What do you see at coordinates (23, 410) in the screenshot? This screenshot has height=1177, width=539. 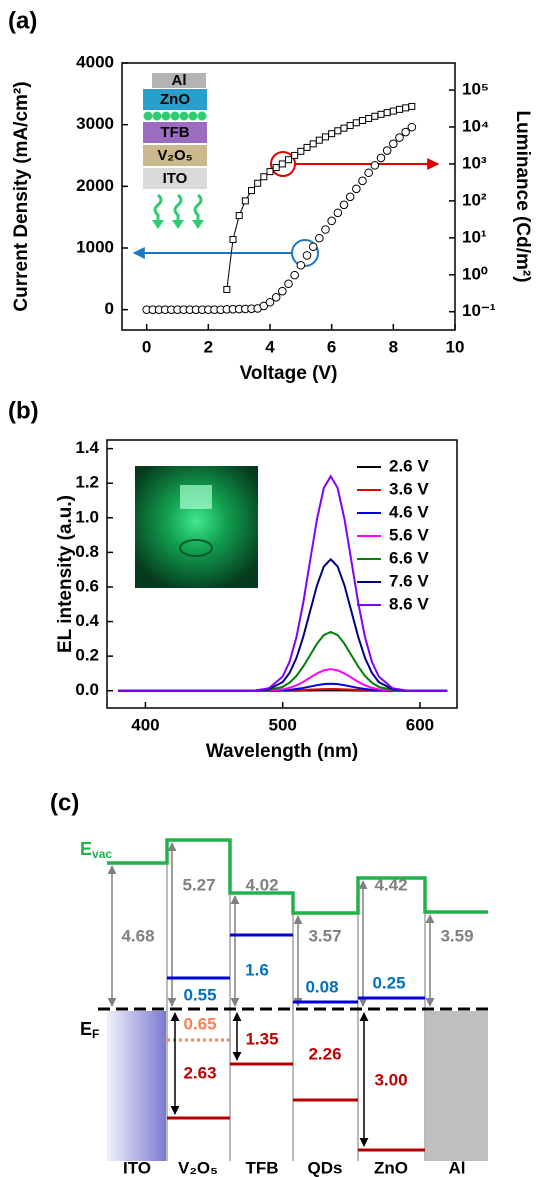 I see `panel-label: (b)` at bounding box center [23, 410].